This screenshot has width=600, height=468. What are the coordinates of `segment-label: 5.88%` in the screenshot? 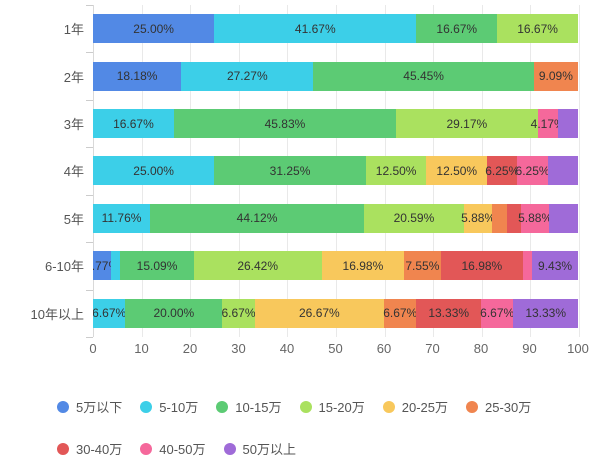 It's located at (478, 218).